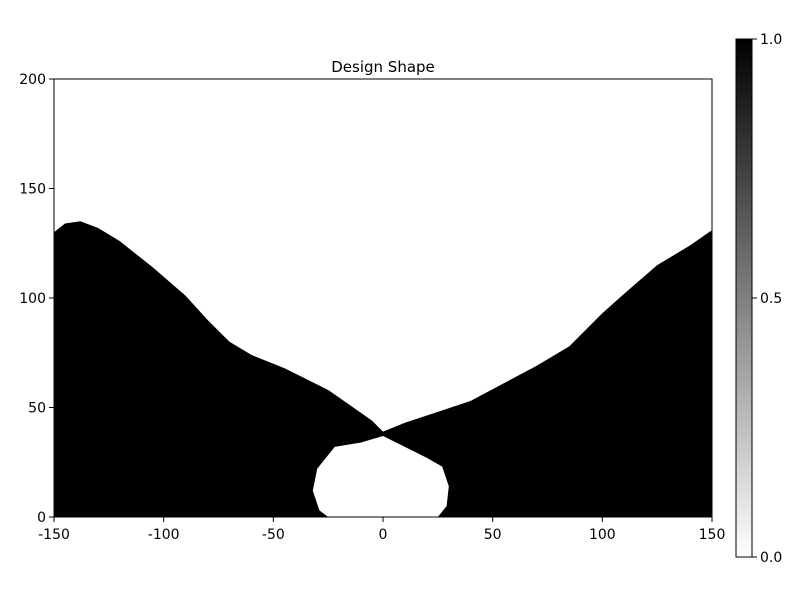 Image resolution: width=800 pixels, height=600 pixels. I want to click on colorbar: 0.0 0.5 1.0, so click(758, 299).